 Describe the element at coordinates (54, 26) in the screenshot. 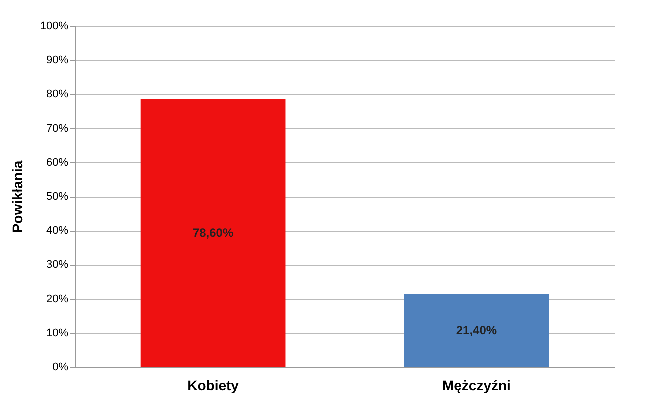

I see `y-tick-label: 100%` at that location.